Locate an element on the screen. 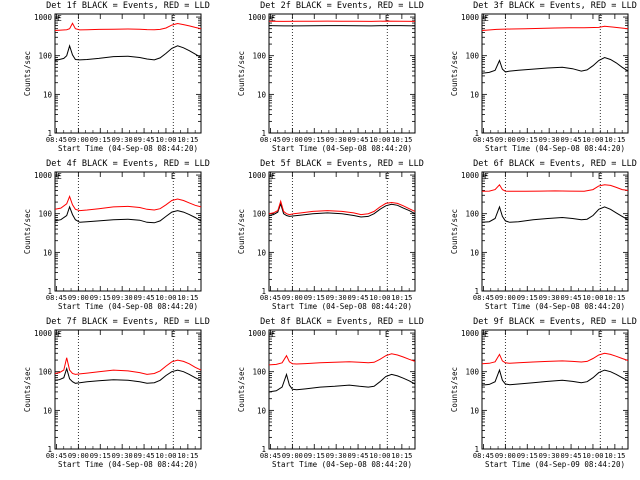  panel-title: Det 2f BLACK = Events, RED = LLD is located at coordinates (342, 6).